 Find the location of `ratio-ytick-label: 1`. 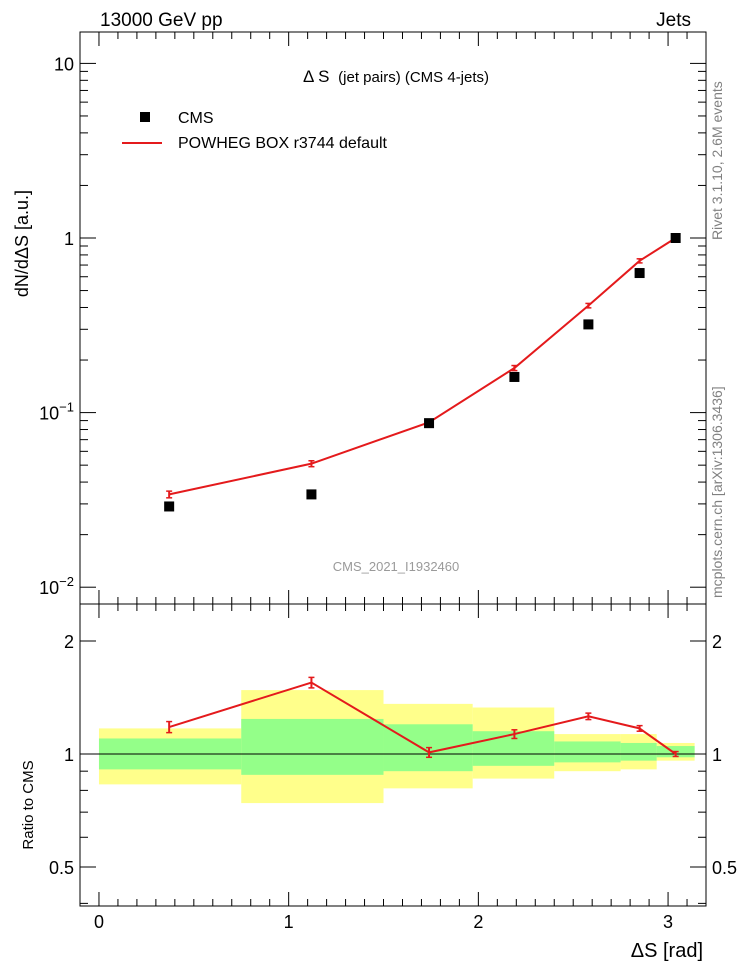

ratio-ytick-label: 1 is located at coordinates (69, 755).